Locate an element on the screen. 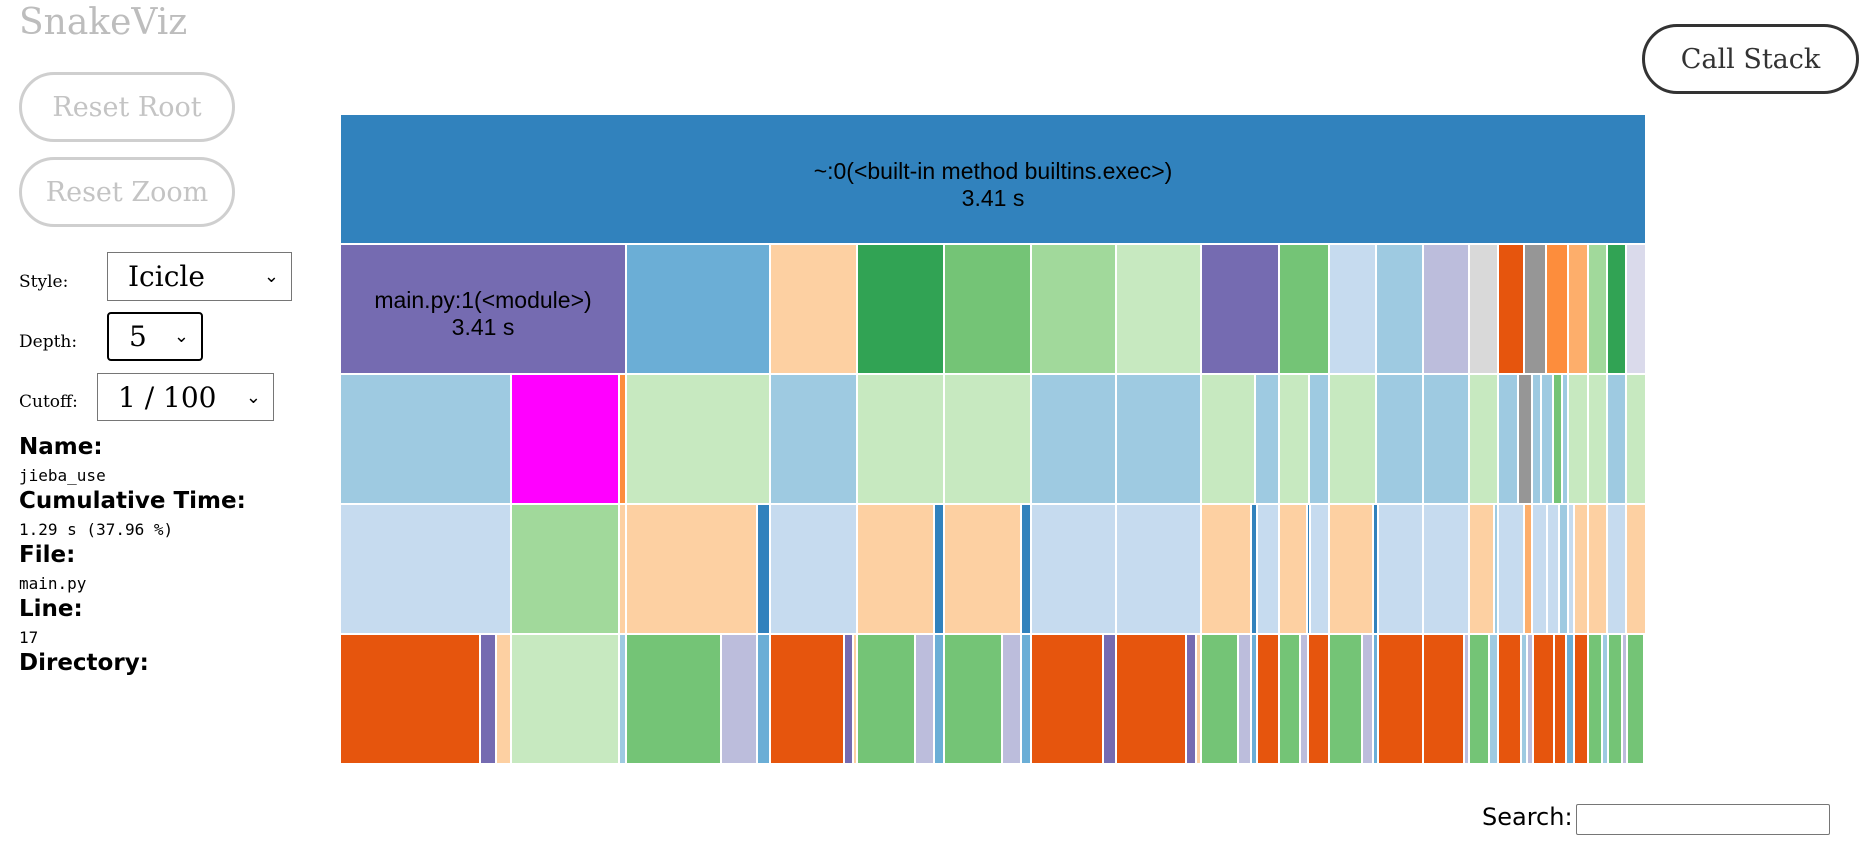 This screenshot has height=846, width=1865. cutoff-select: 1 / 100 ⌄ is located at coordinates (185, 397).